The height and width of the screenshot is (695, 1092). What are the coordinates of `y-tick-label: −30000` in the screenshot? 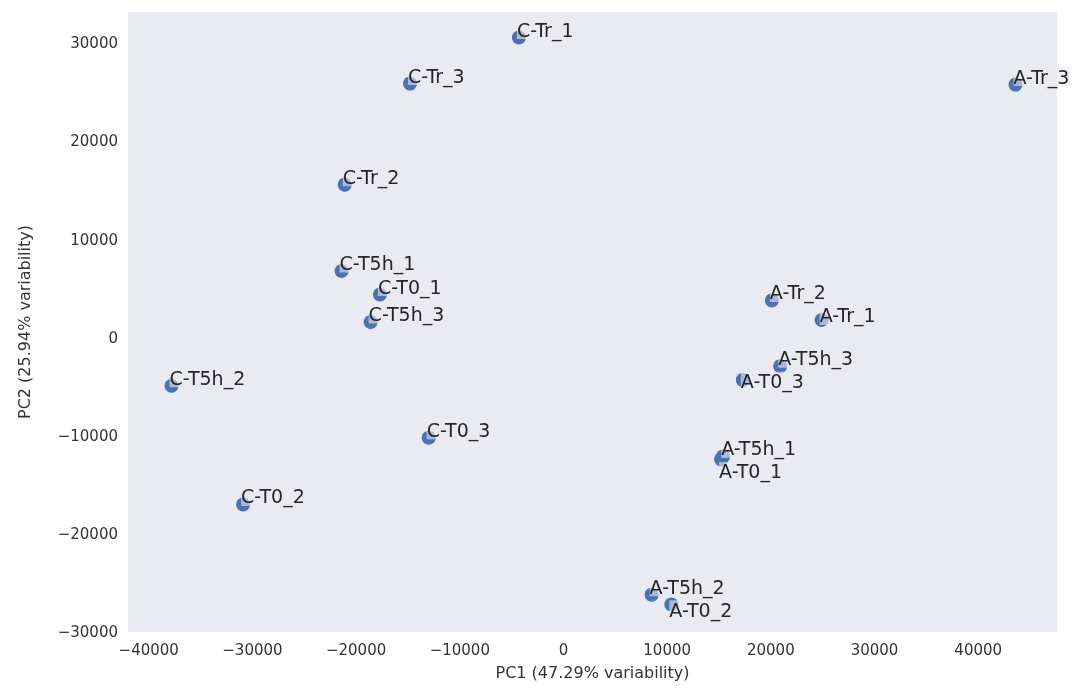 It's located at (87, 632).